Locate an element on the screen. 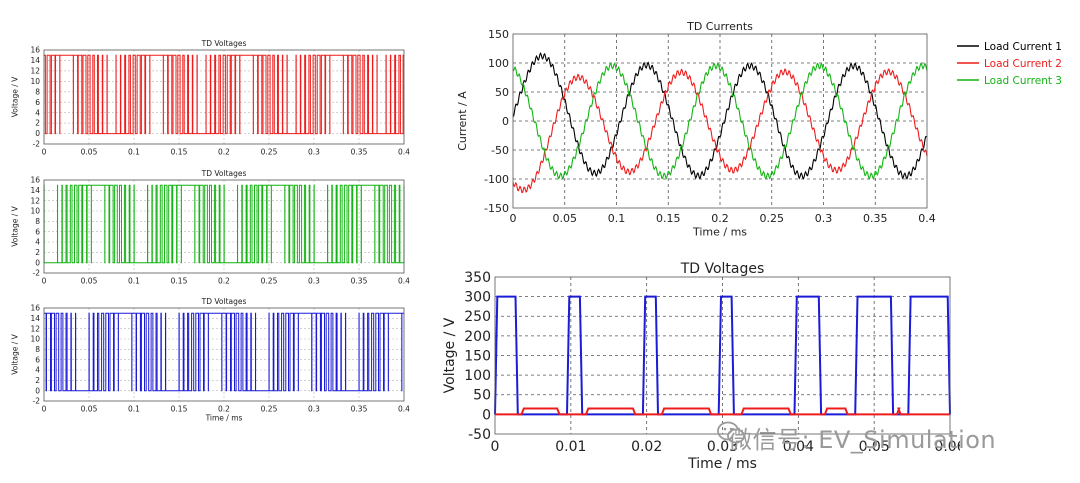 The height and width of the screenshot is (483, 1080). watermark-text: 微信号: EV_Simulation is located at coordinates (862, 440).